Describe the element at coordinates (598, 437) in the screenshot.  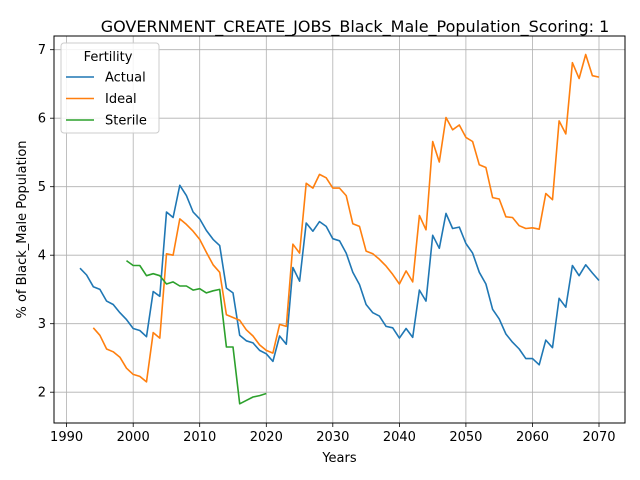
I see `x-tick-label: 2070` at that location.